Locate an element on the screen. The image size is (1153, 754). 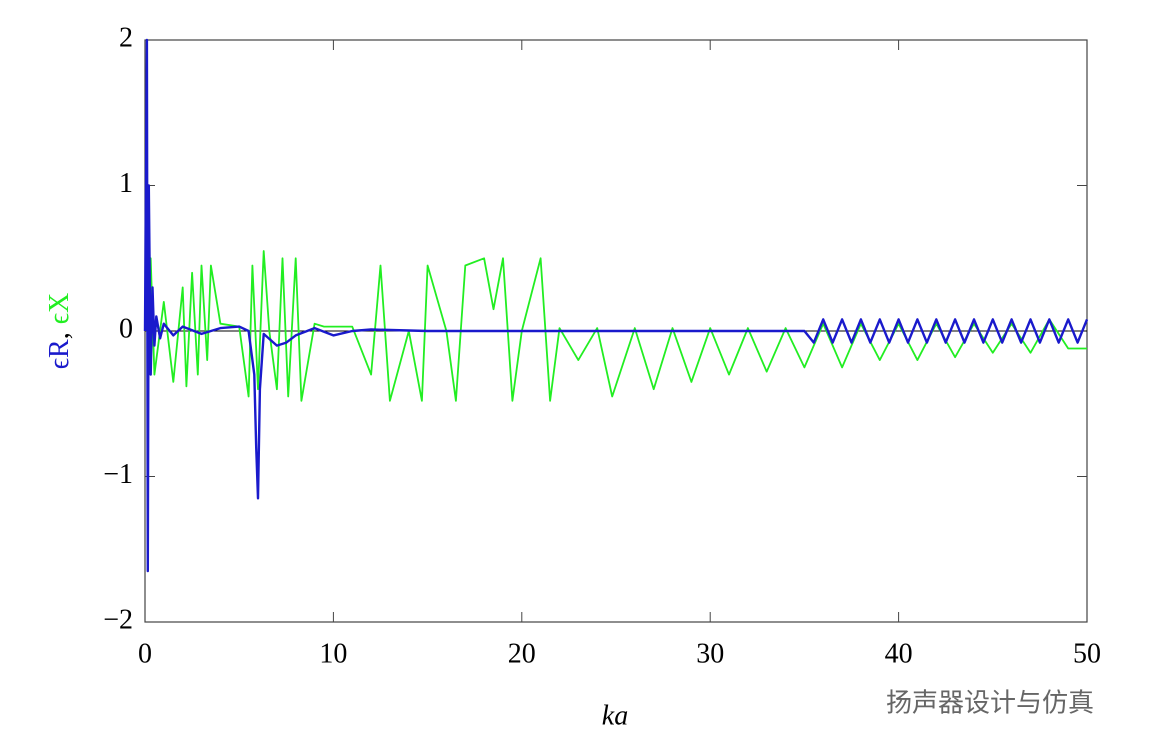
x-tick-label: 50 is located at coordinates (1087, 653).